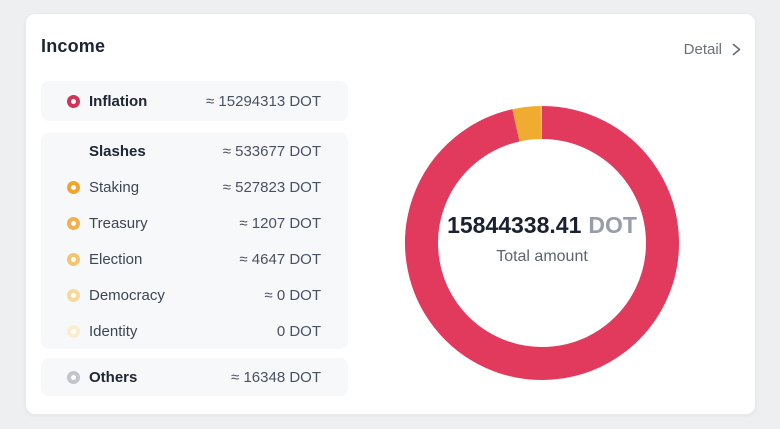 The height and width of the screenshot is (429, 780). I want to click on detail-link: Detail, so click(712, 49).